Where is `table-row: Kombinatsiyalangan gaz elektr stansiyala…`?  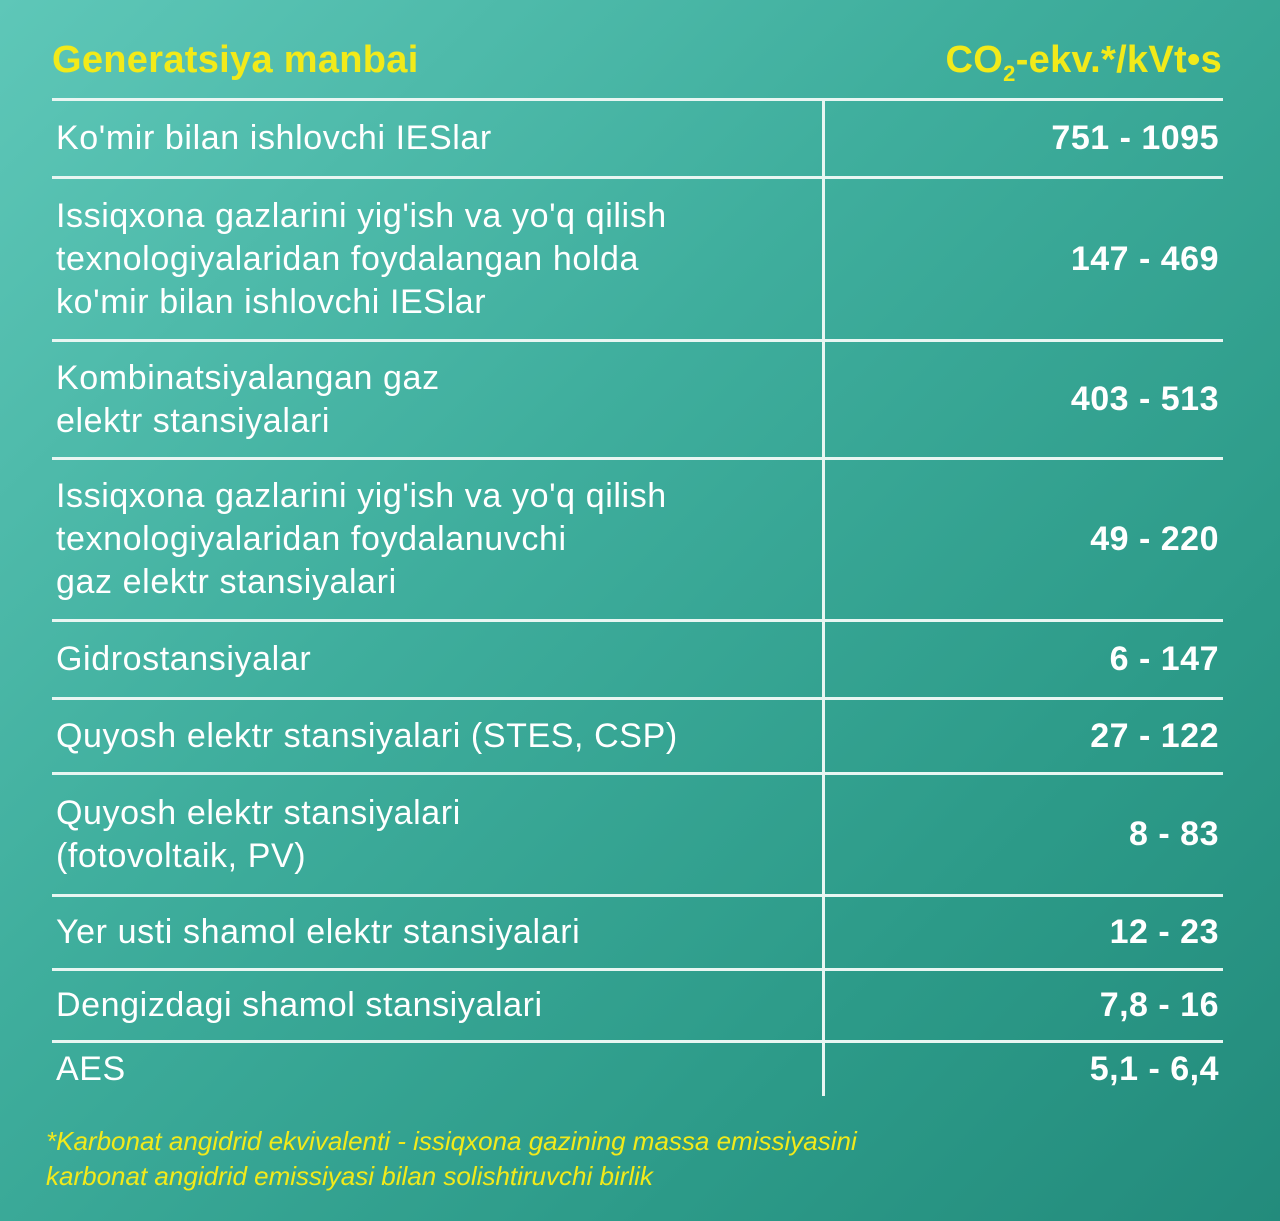
table-row: Kombinatsiyalangan gaz elektr stansiyala… is located at coordinates (637, 398).